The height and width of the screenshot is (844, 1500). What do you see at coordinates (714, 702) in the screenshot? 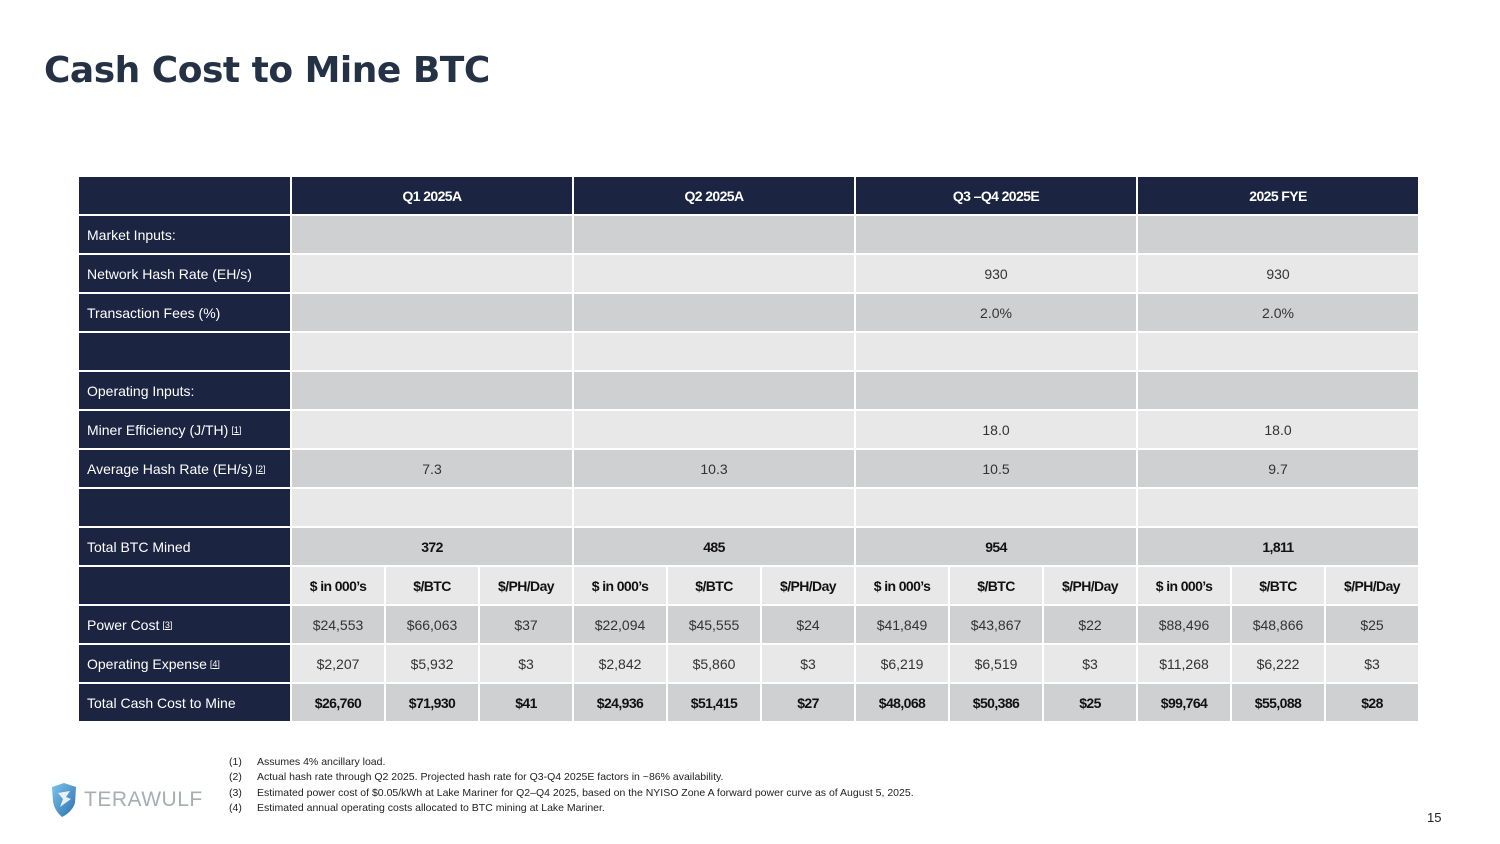
I see `table-cell: $51,415` at bounding box center [714, 702].